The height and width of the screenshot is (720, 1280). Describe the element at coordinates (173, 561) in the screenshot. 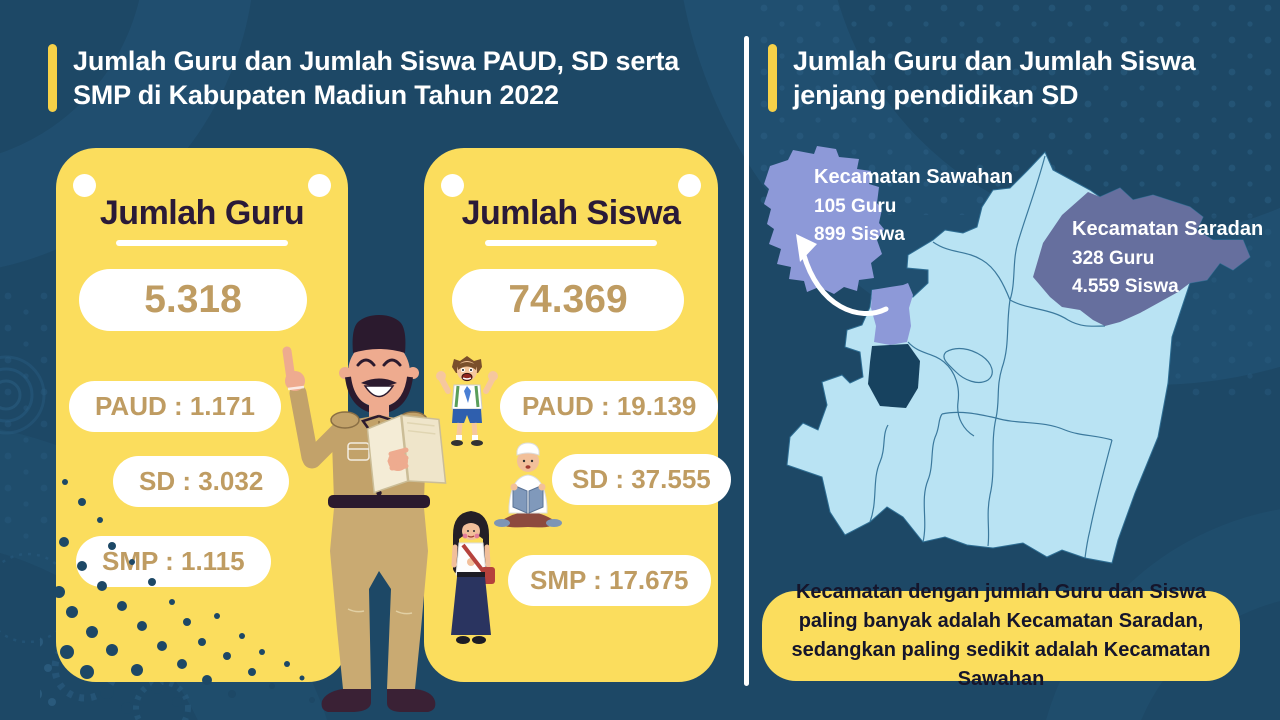

I see `guru-smp-pill: SMP : 1.115` at that location.